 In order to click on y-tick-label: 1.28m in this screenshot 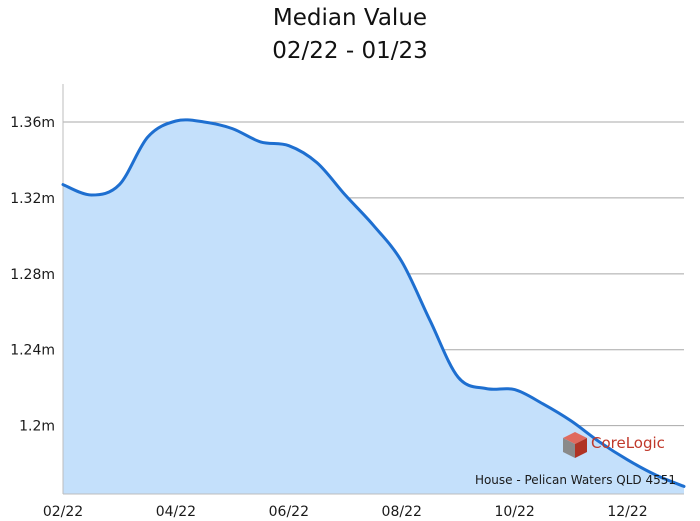, I will do `click(32, 275)`.